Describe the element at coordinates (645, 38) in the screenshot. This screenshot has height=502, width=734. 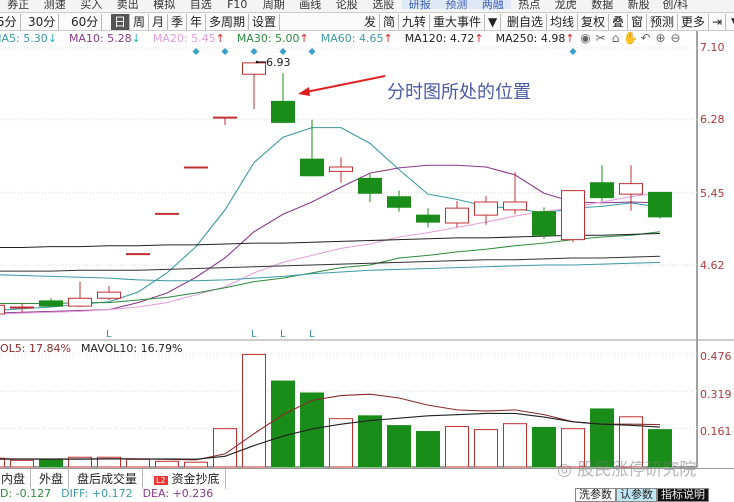
I see `undo-icon: ↶` at that location.